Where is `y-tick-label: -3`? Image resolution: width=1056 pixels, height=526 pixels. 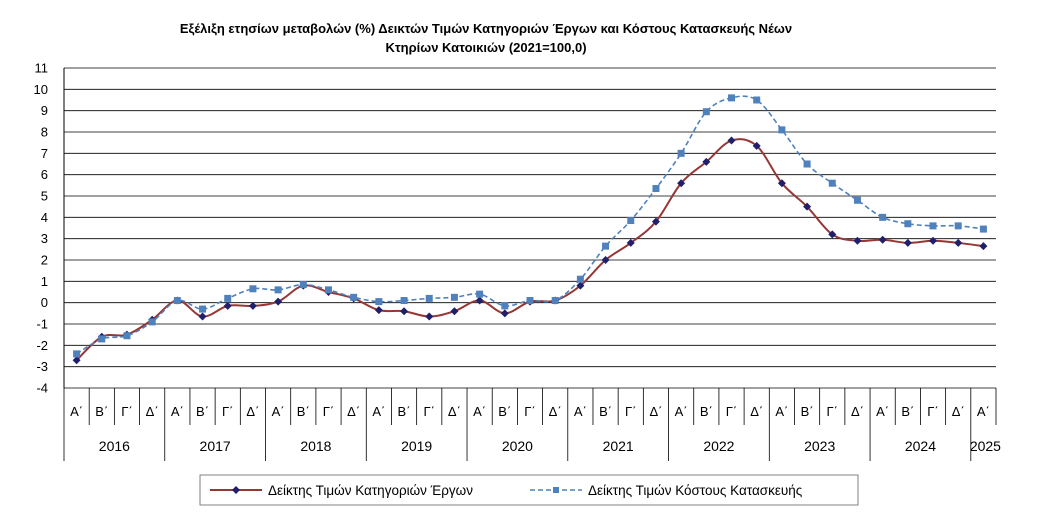
y-tick-label: -3 is located at coordinates (42, 366).